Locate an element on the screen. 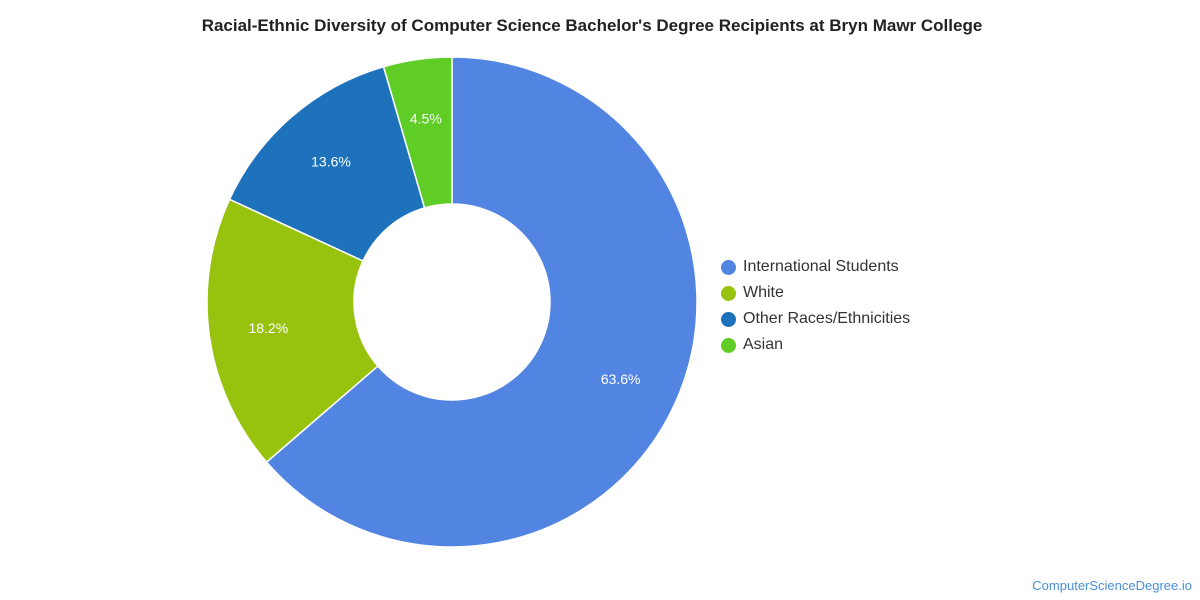 The height and width of the screenshot is (600, 1200). legend-item-white: White is located at coordinates (815, 293).